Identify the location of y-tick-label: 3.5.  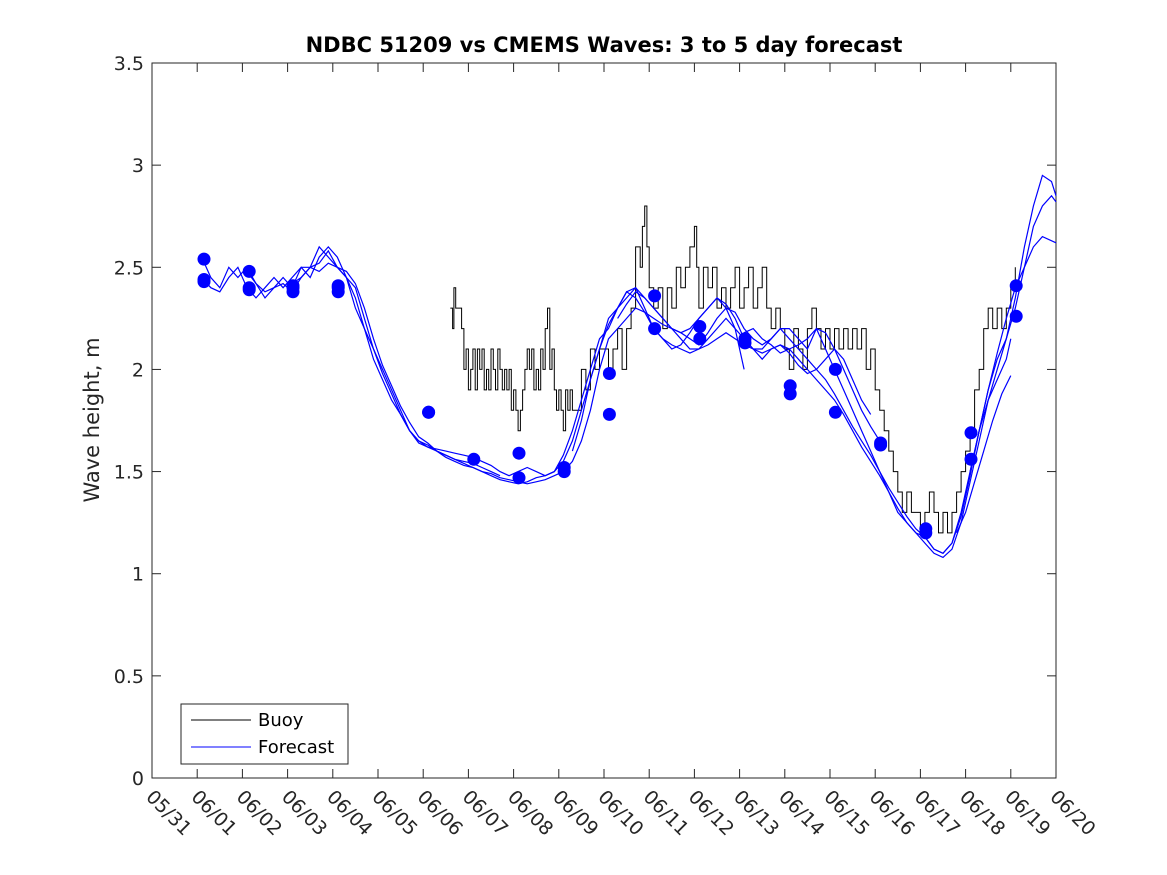
(129, 64).